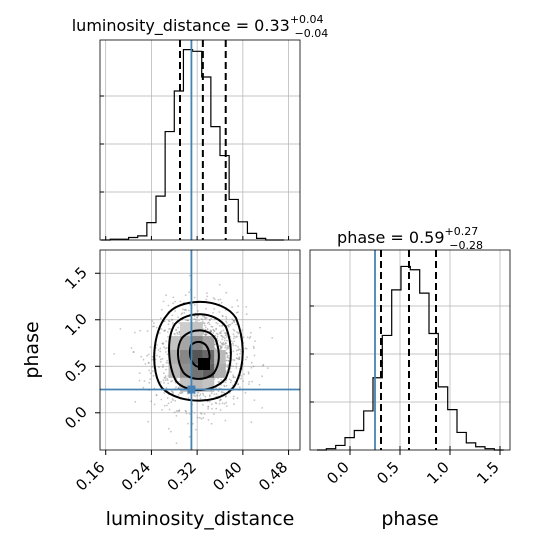  What do you see at coordinates (312, 33) in the screenshot?
I see `hist1-title-sub: −0.04` at bounding box center [312, 33].